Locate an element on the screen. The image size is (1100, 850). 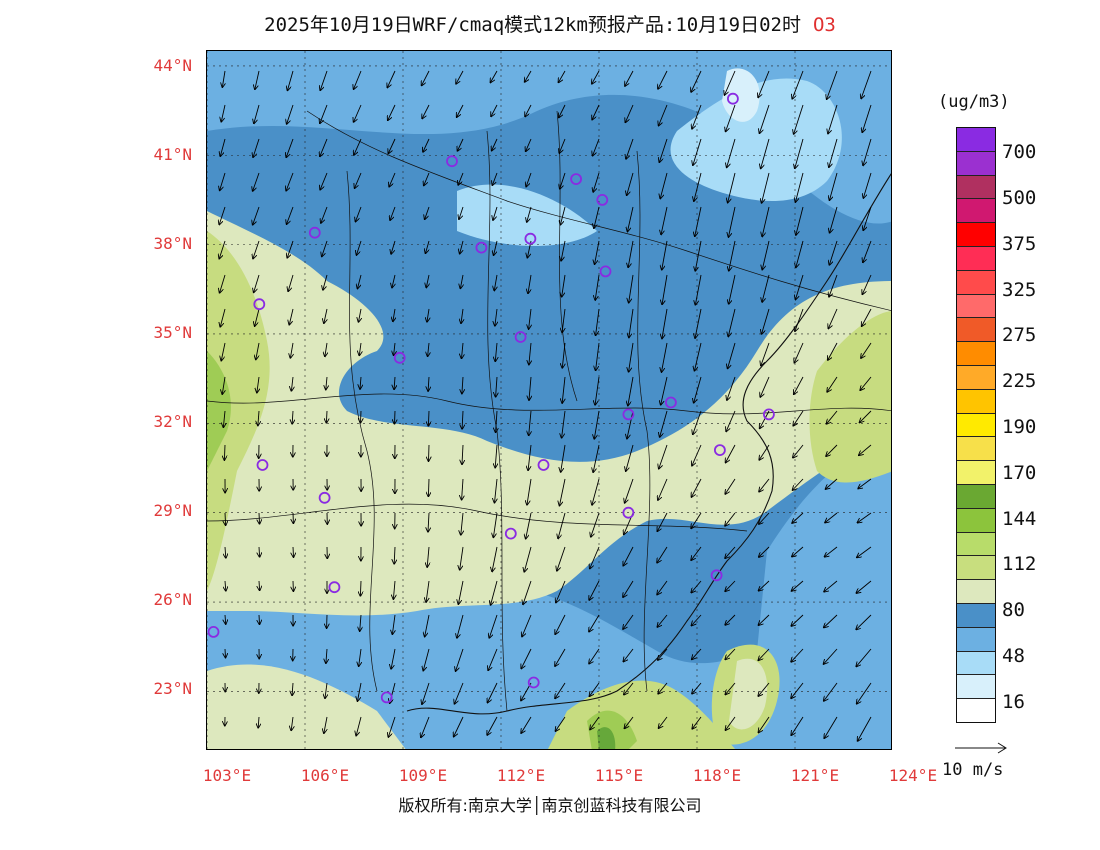
lon-label-112: 112°E is located at coordinates (521, 775).